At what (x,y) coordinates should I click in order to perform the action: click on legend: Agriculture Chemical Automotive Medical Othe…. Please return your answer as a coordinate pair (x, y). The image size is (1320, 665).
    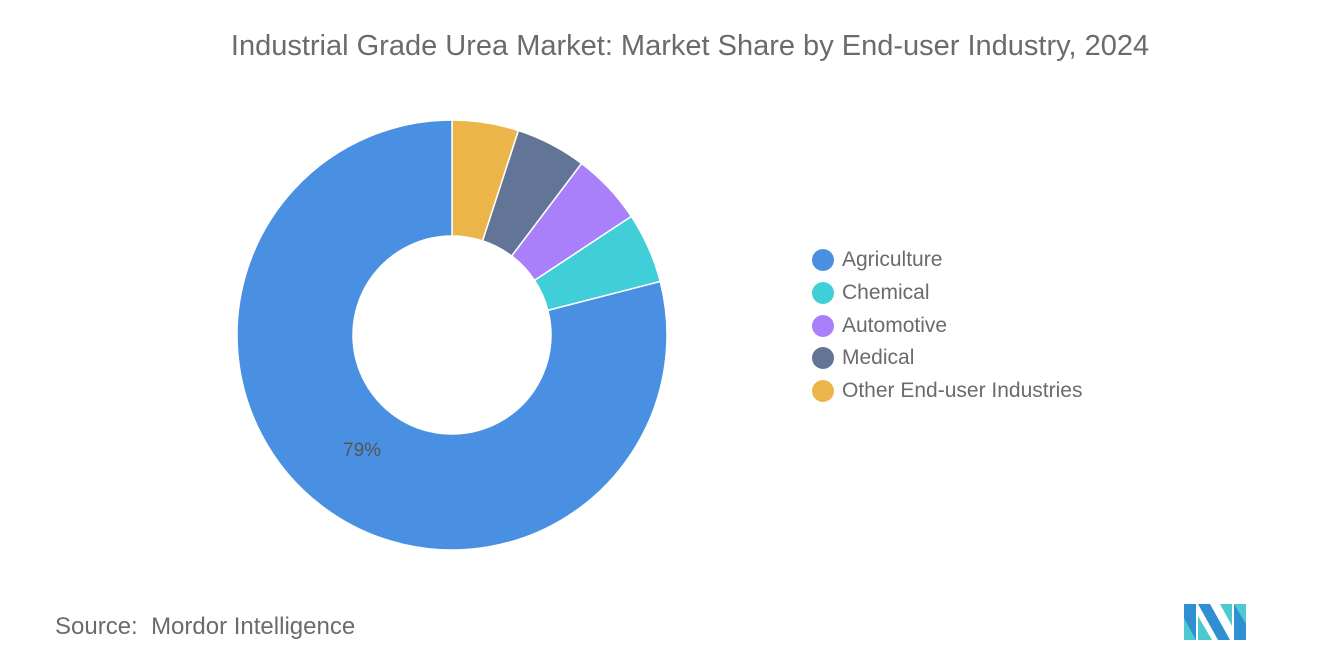
    Looking at the image, I should click on (947, 325).